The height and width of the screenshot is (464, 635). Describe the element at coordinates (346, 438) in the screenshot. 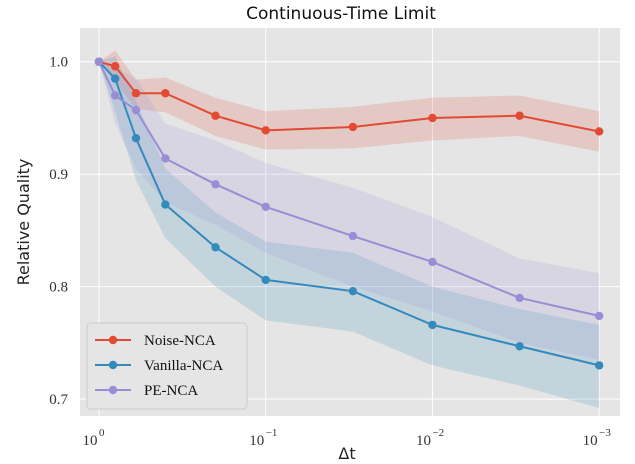

I see `x-axis-ticks: 10 0 10 −1 10 −2 10 −3` at that location.